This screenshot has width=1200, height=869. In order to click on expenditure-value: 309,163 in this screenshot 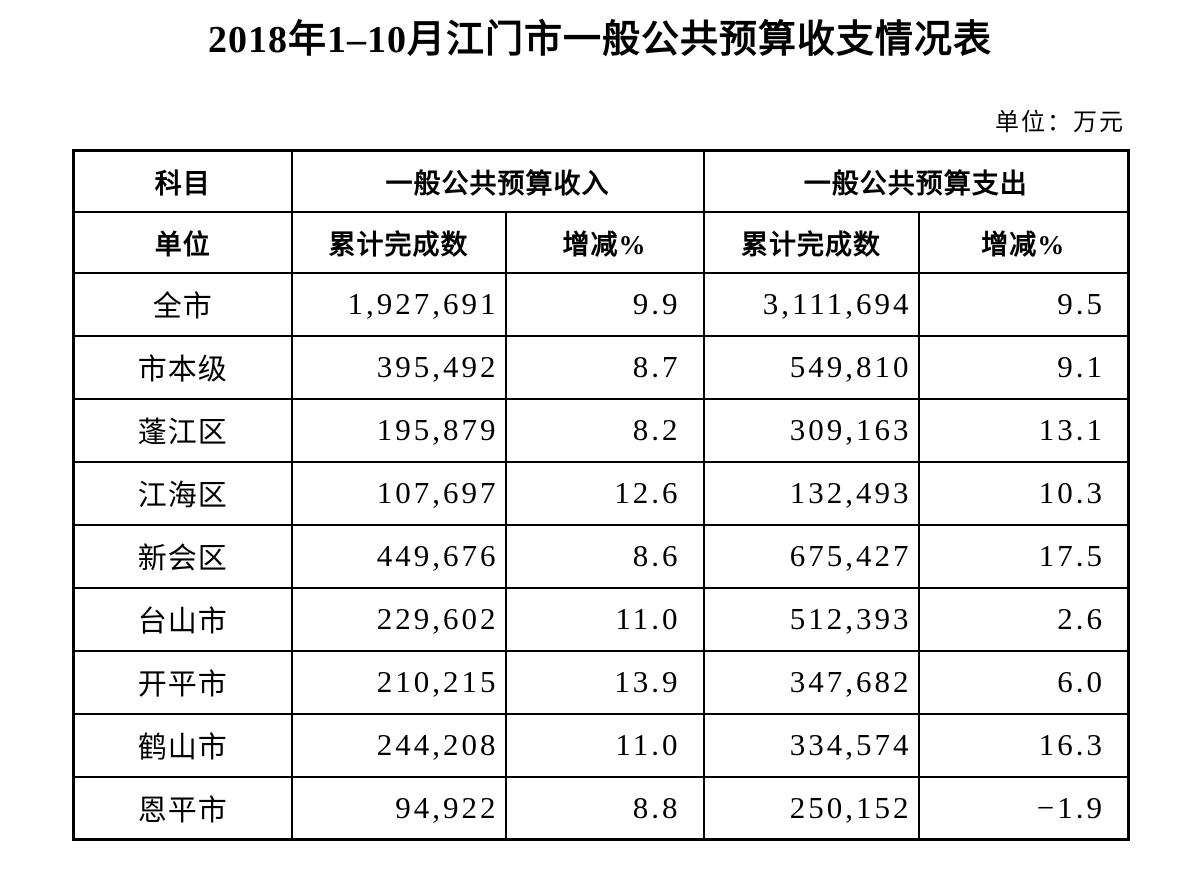, I will do `click(811, 430)`.